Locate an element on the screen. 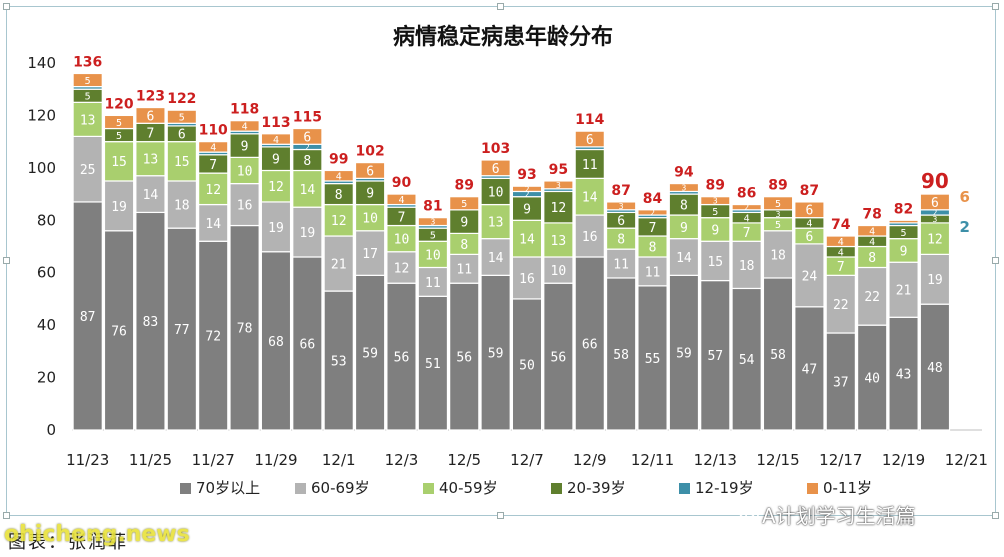 This screenshot has width=1004, height=557. data-label: 59 is located at coordinates (496, 354).